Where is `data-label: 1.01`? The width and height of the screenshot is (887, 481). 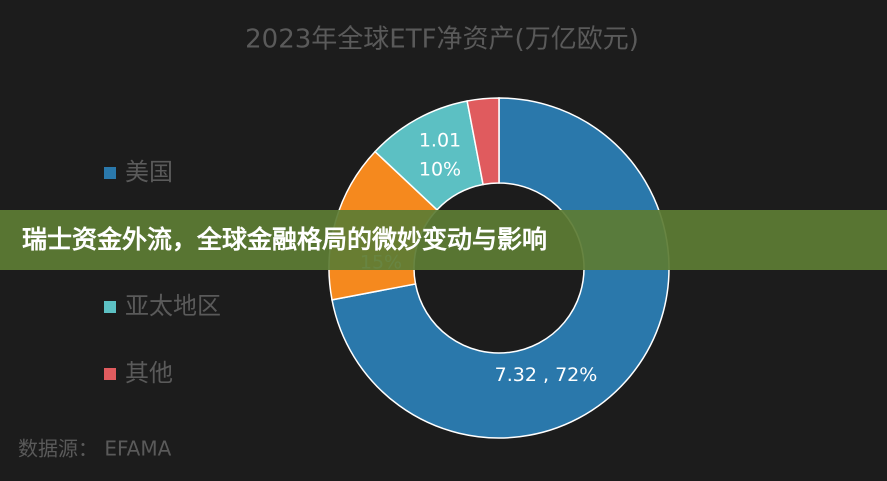
data-label: 1.01 is located at coordinates (440, 141).